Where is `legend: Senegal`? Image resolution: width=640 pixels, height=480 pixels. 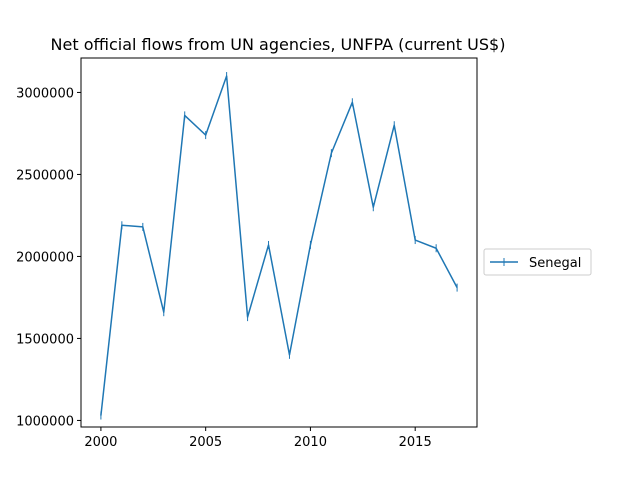
legend: Senegal is located at coordinates (537, 262).